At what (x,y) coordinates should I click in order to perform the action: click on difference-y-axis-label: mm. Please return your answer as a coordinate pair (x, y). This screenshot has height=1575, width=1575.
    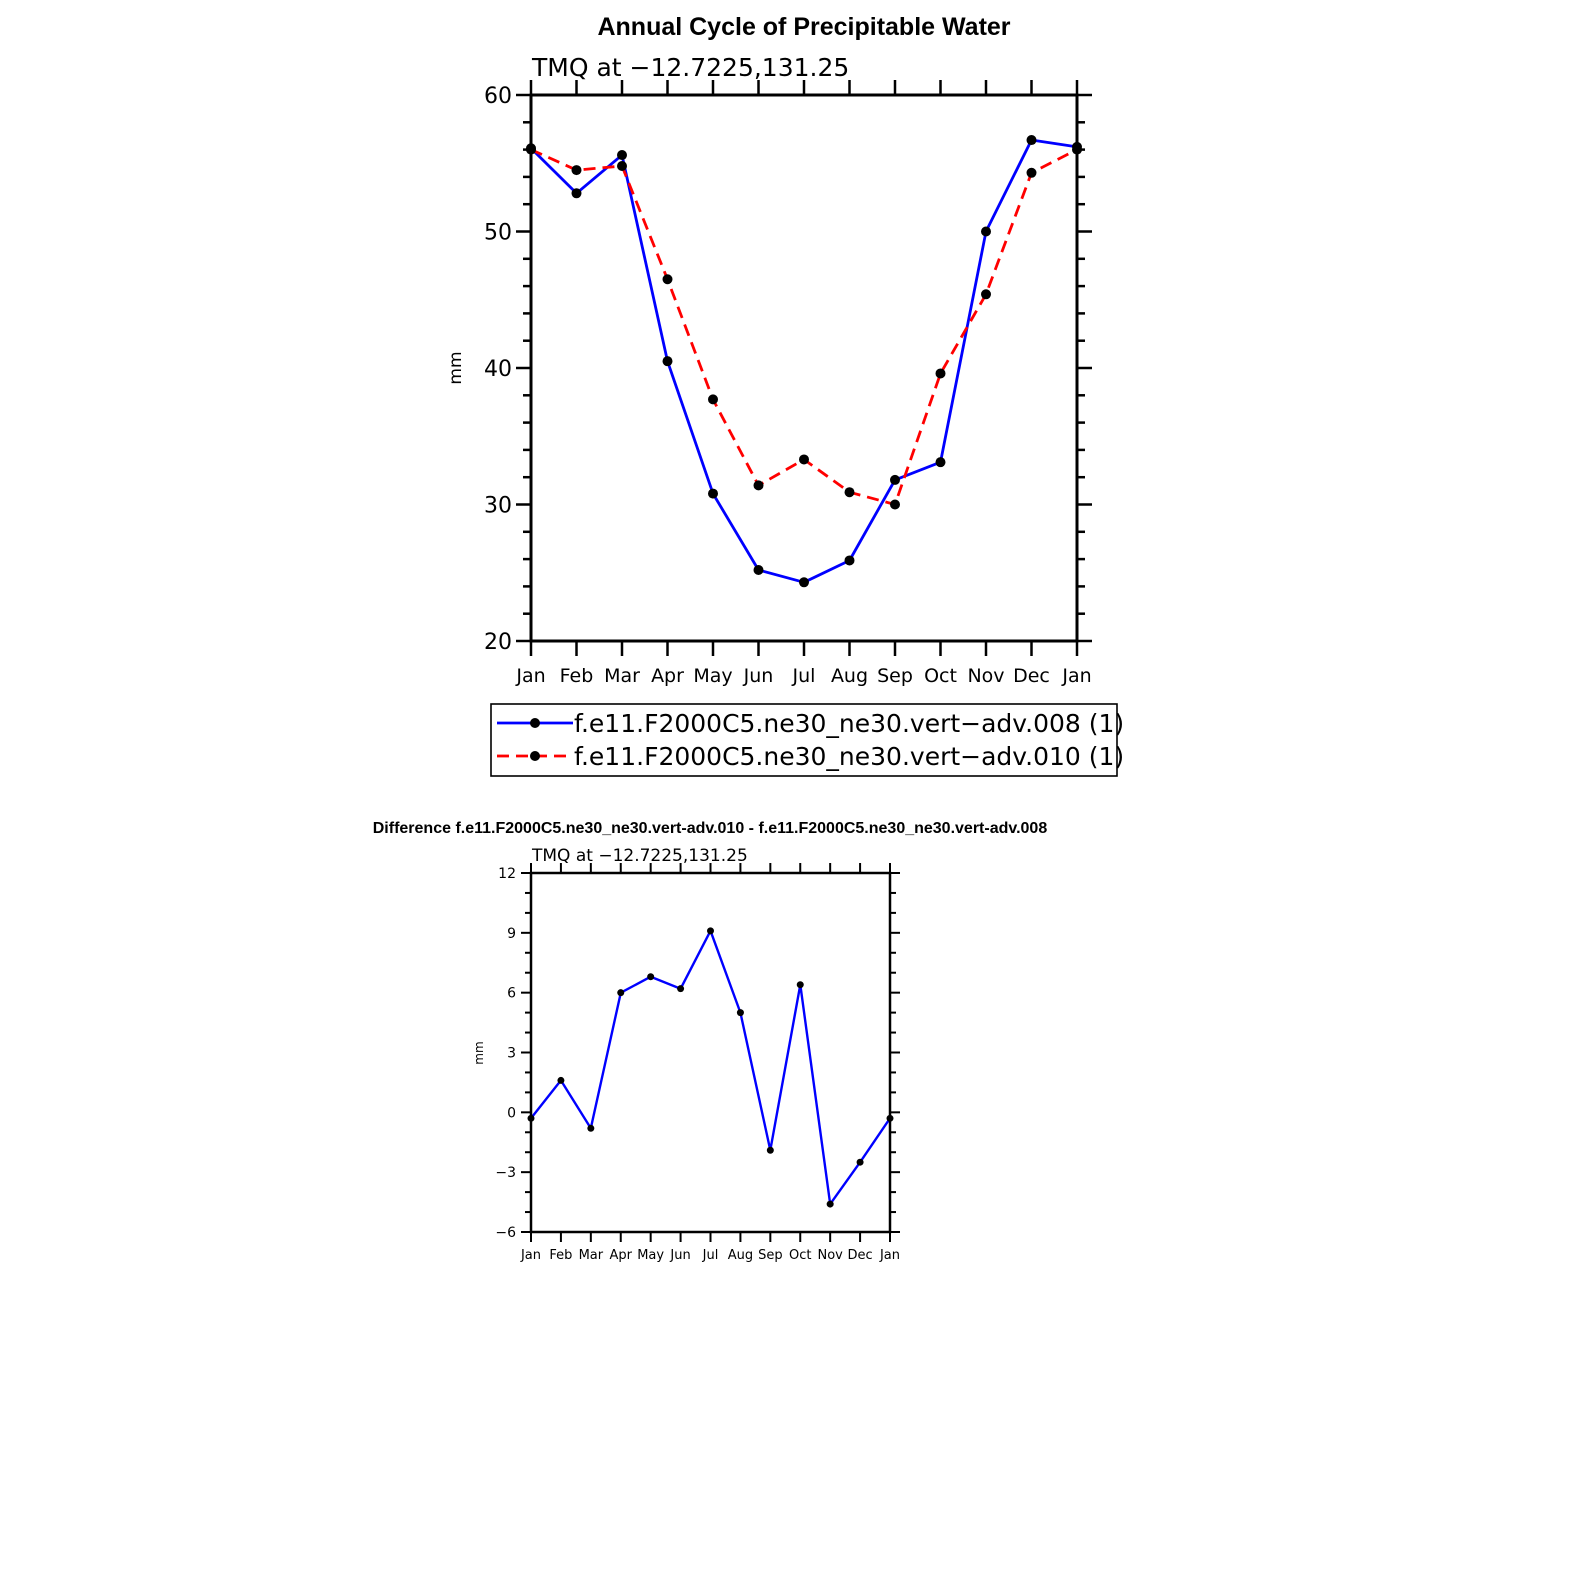
    Looking at the image, I should click on (479, 1052).